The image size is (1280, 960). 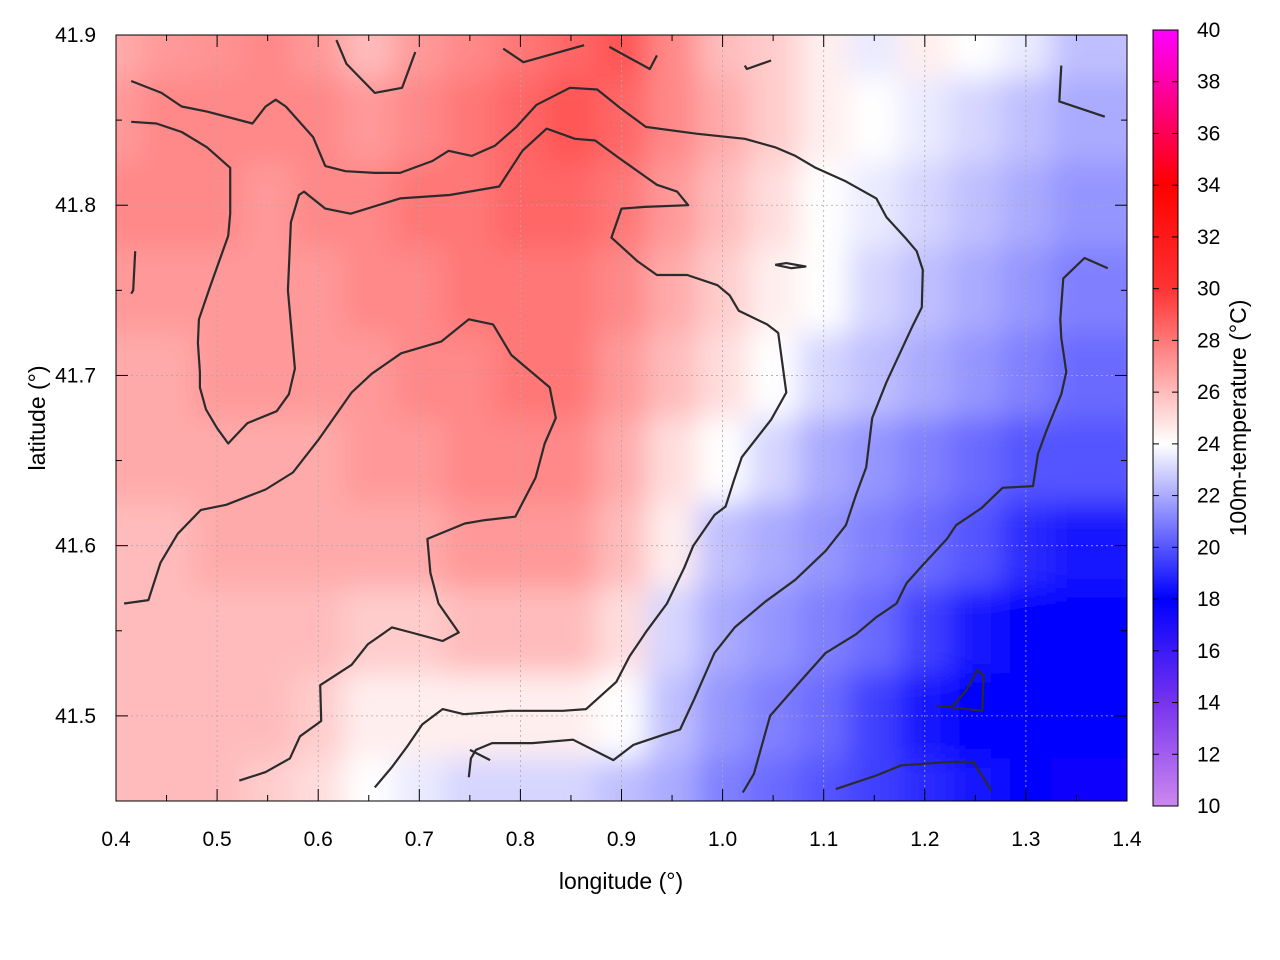 I want to click on y-tick-label: 41.7, so click(x=75, y=375).